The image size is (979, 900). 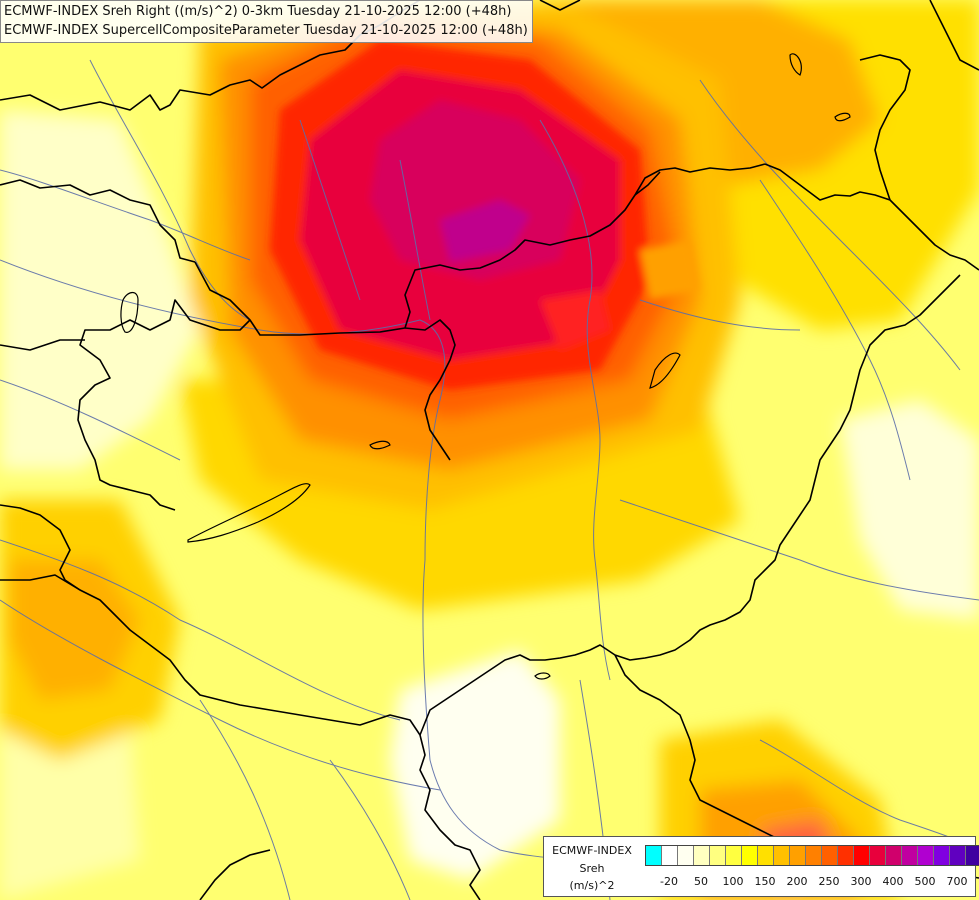 I want to click on border-pl-ua, so click(x=560, y=5).